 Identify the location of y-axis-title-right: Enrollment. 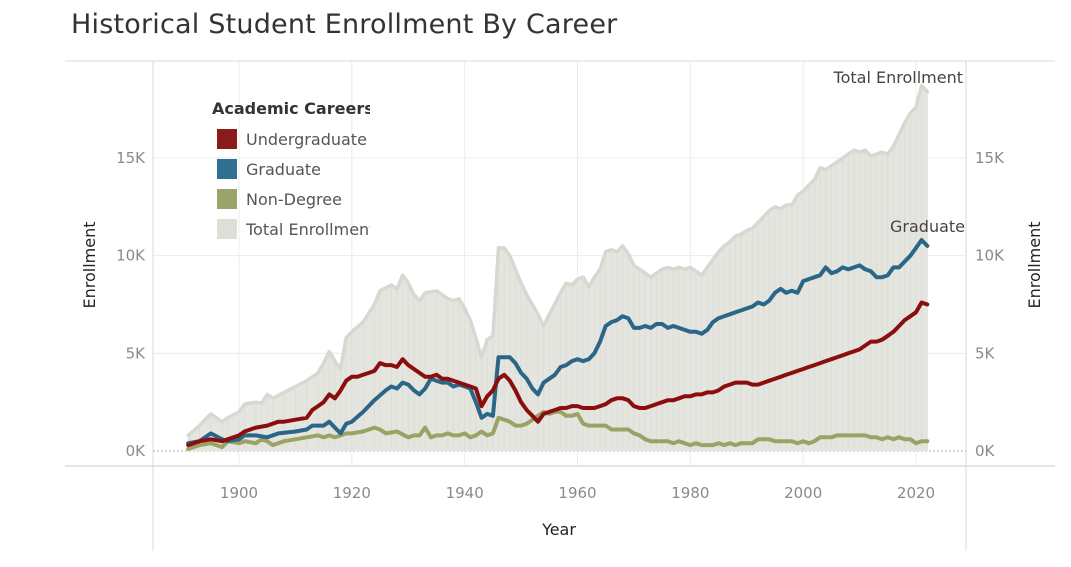
(1034, 265).